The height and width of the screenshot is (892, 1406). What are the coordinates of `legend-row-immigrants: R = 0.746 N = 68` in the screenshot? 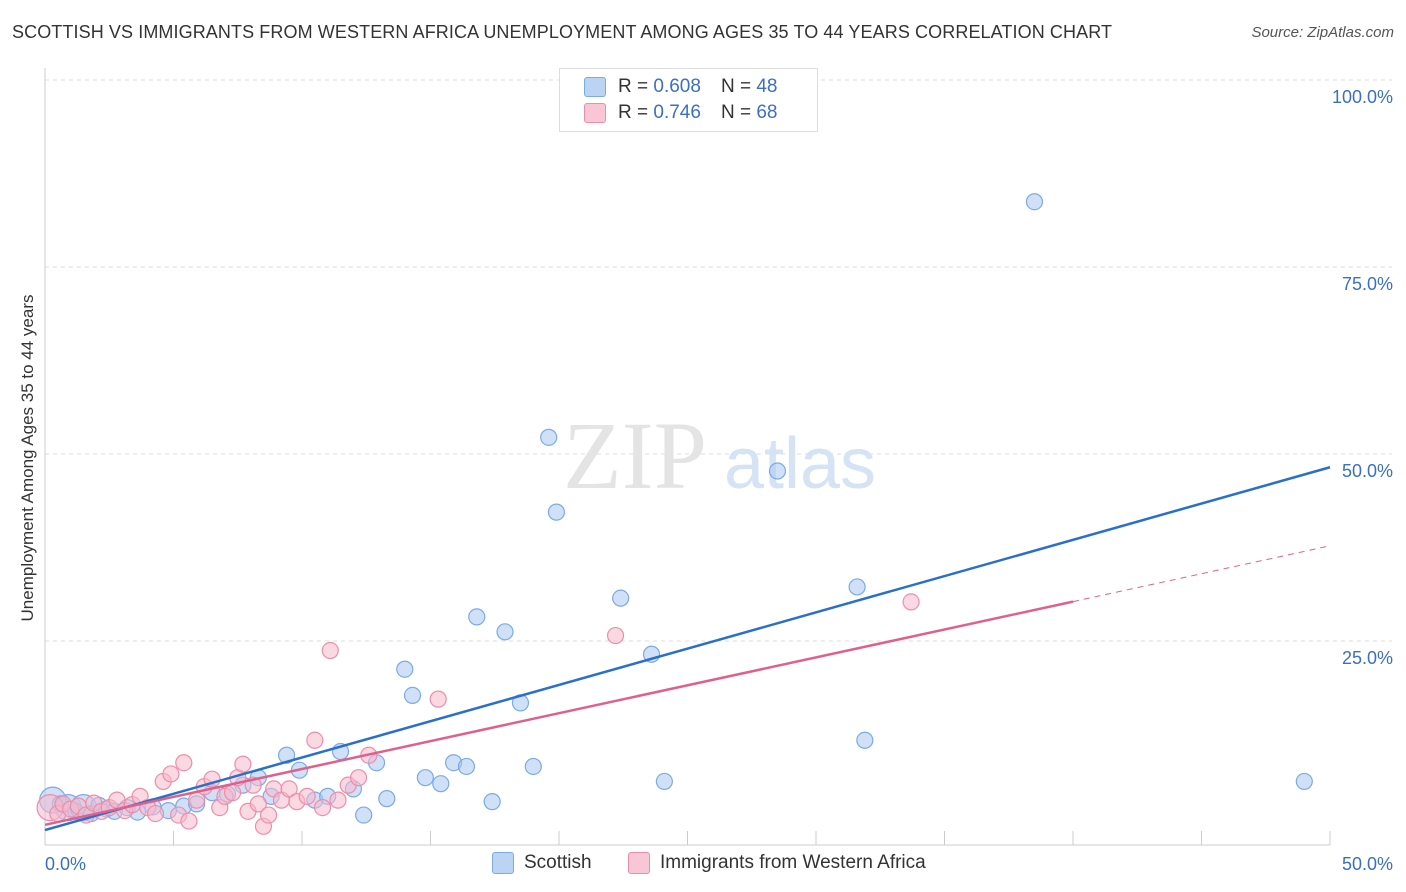 It's located at (680, 113).